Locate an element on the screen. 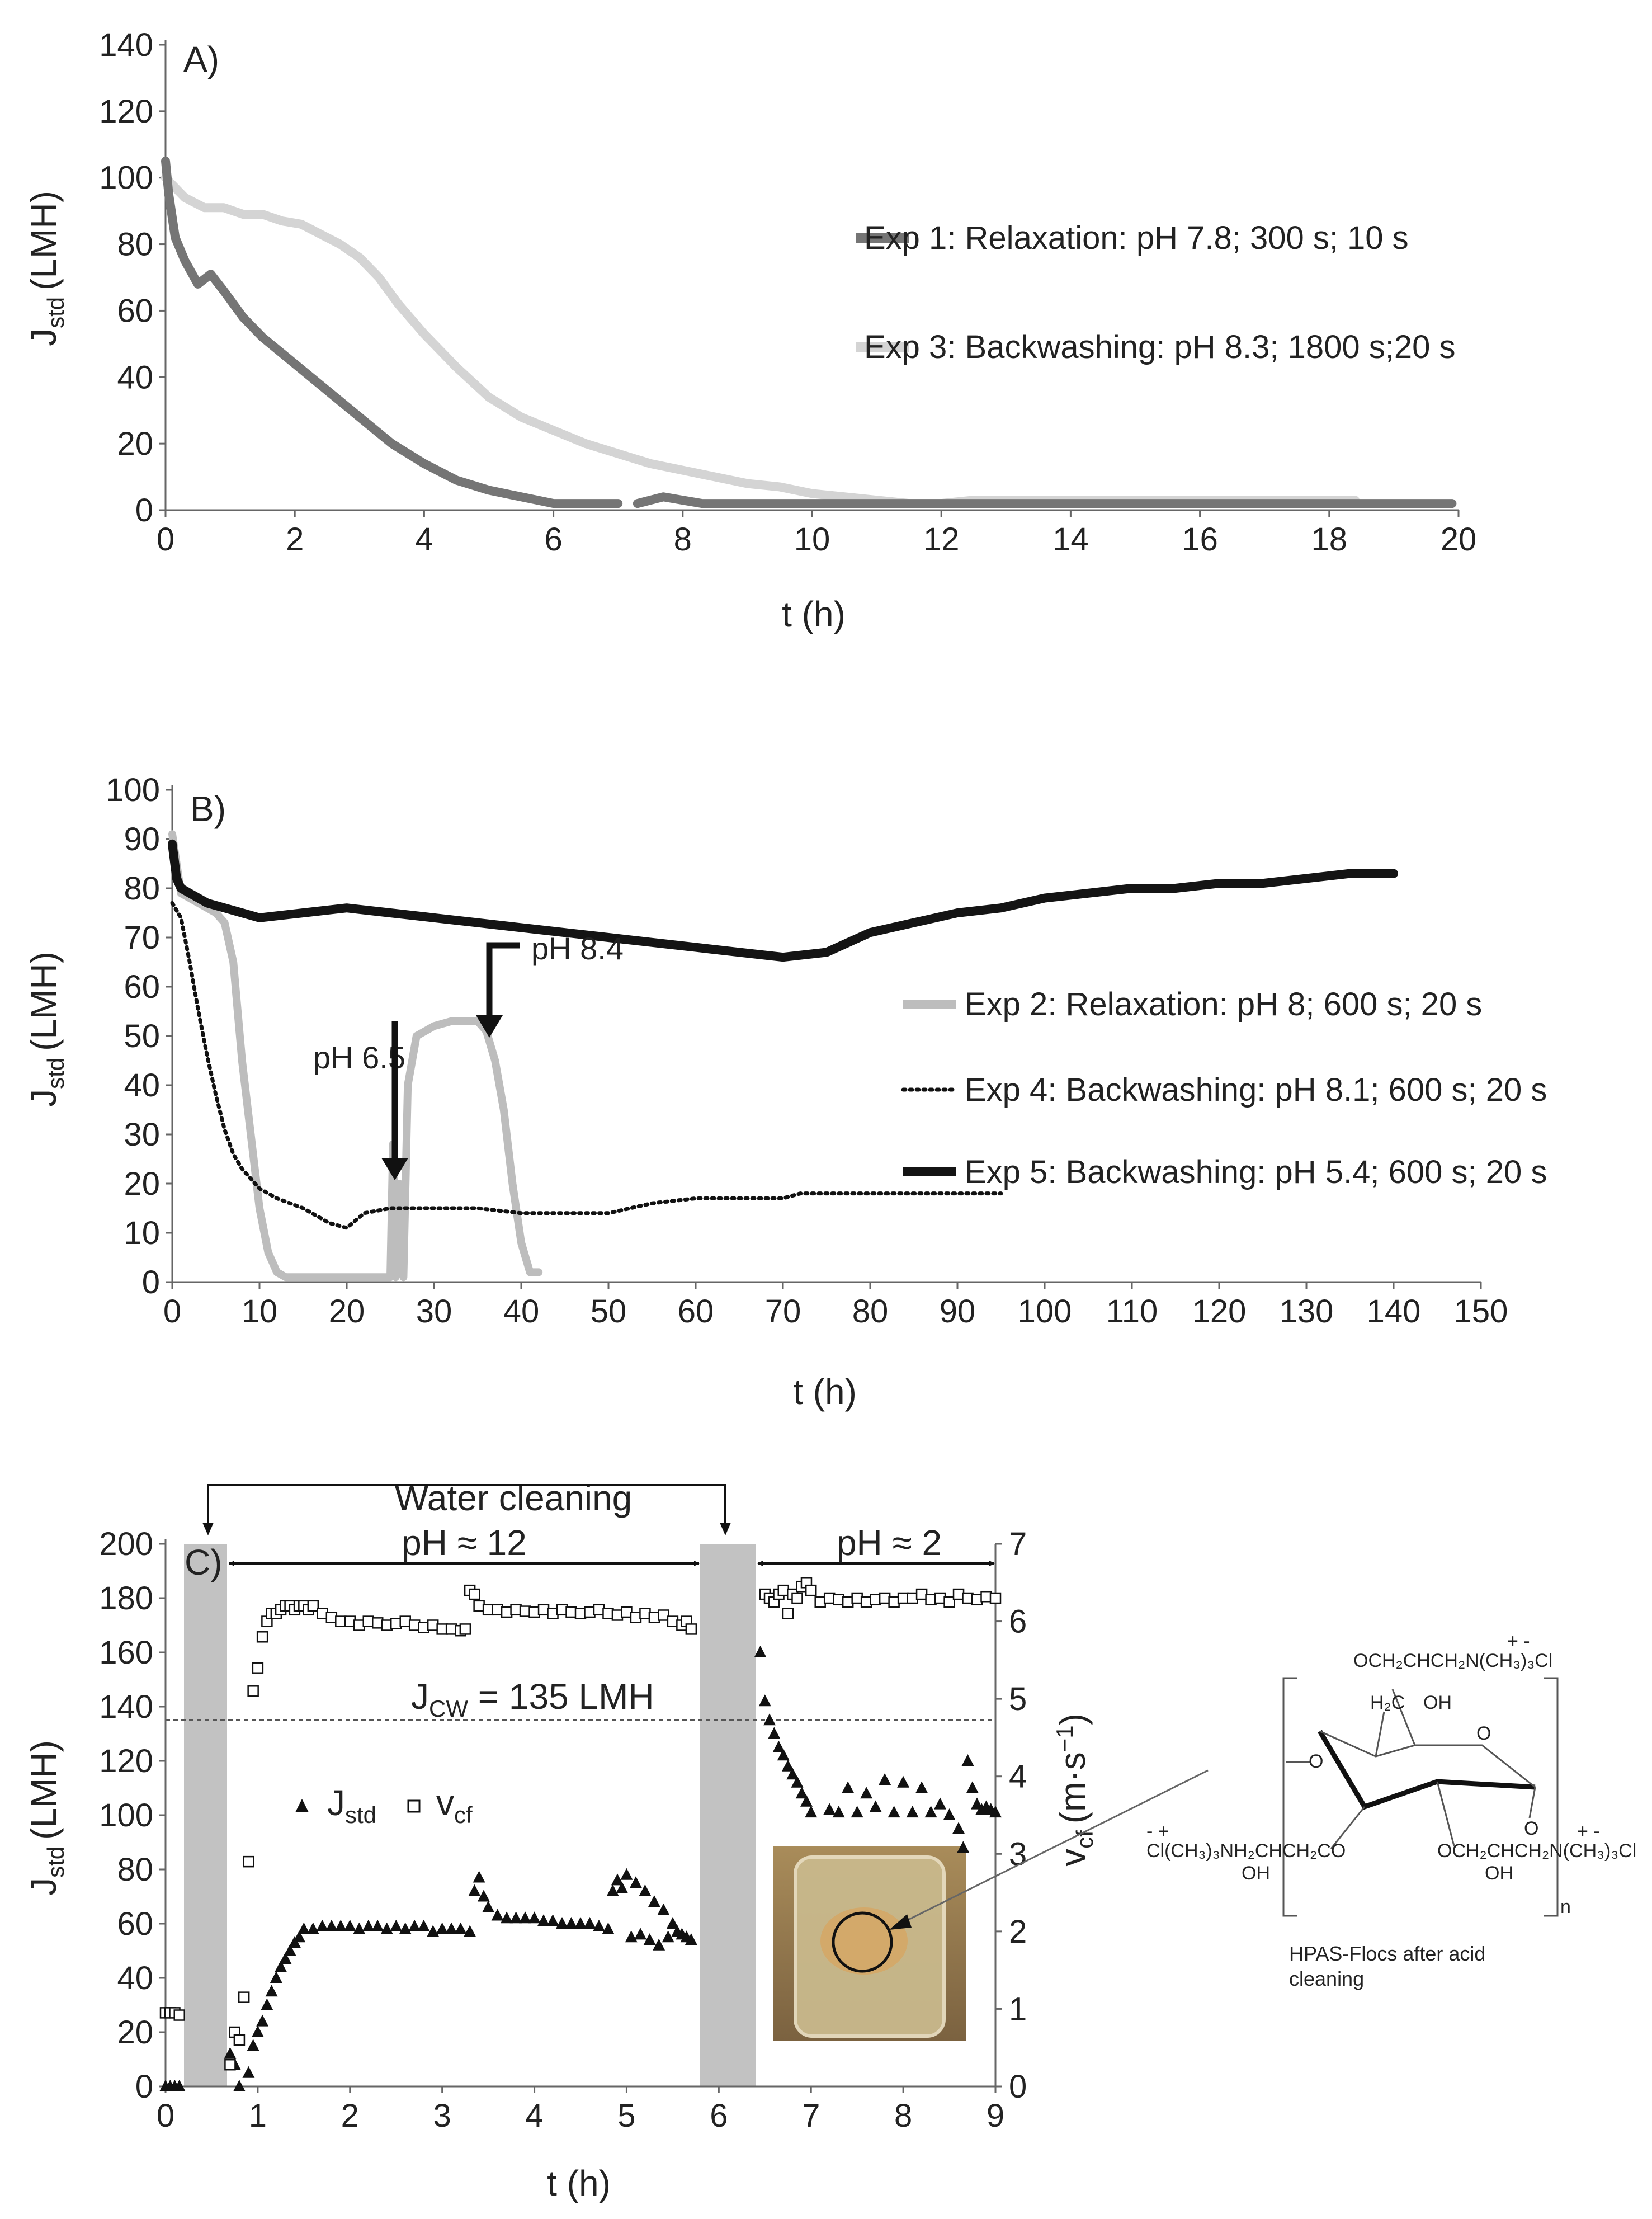  ph-acid-label: pH ≈ 2 is located at coordinates (889, 1543).